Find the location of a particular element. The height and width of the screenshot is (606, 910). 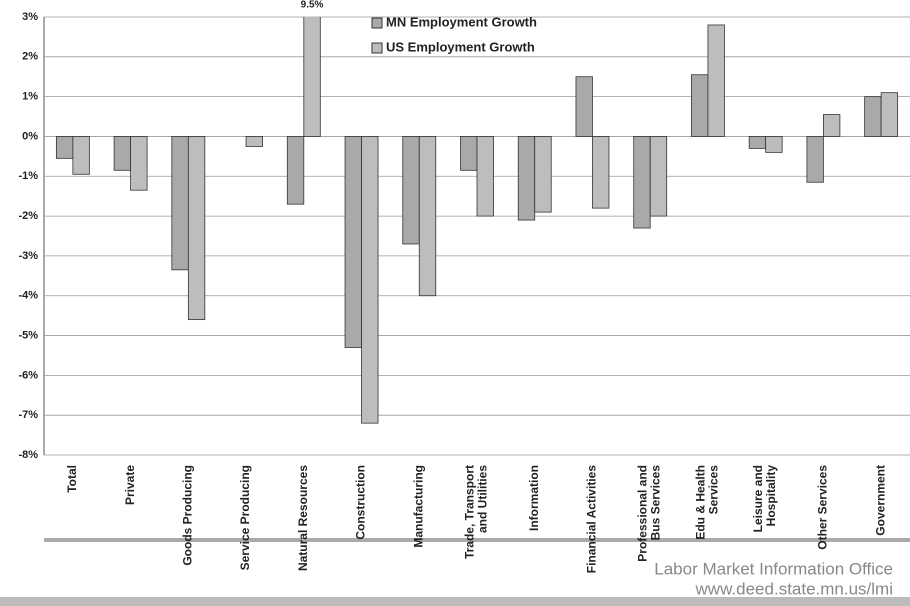

source-line: www.deed.state.mn.us/lmi is located at coordinates (794, 588).